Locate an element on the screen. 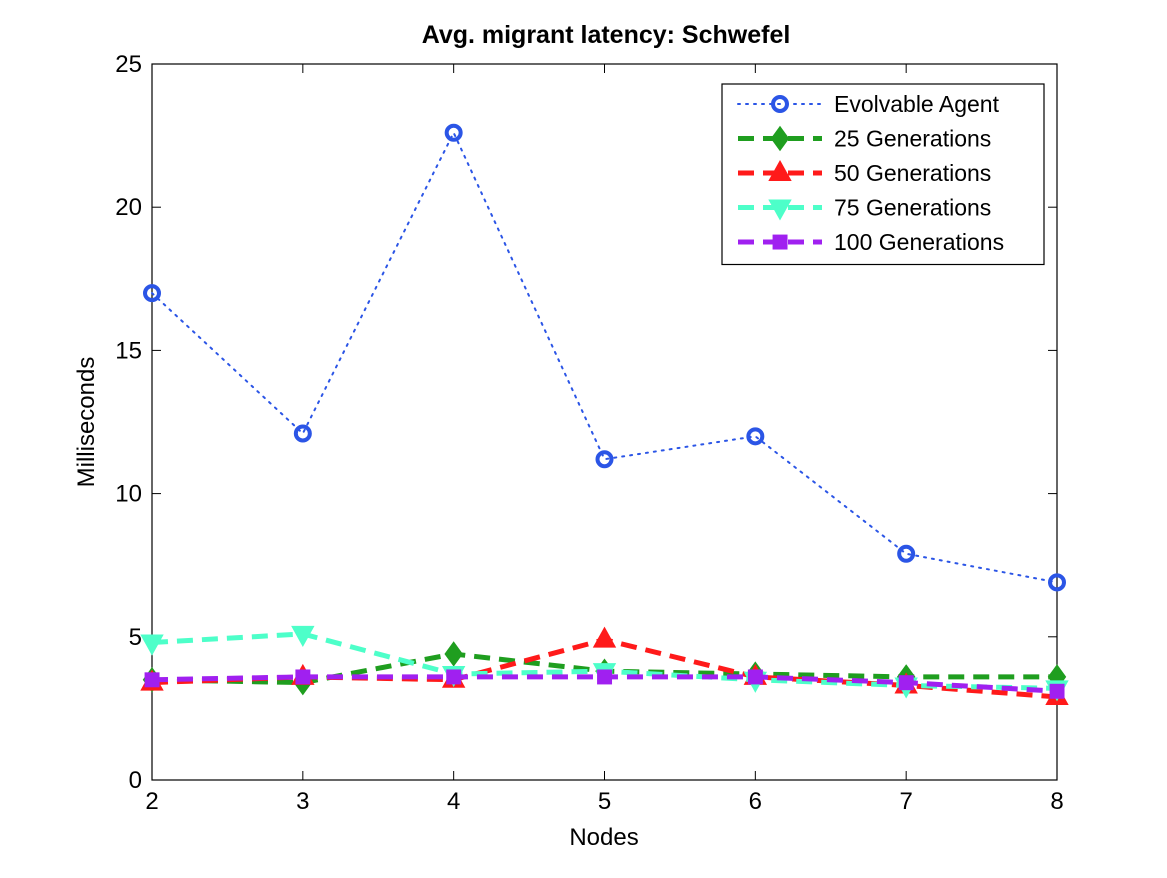  chart-title: Avg. migrant latency: Schwefel is located at coordinates (606, 35).